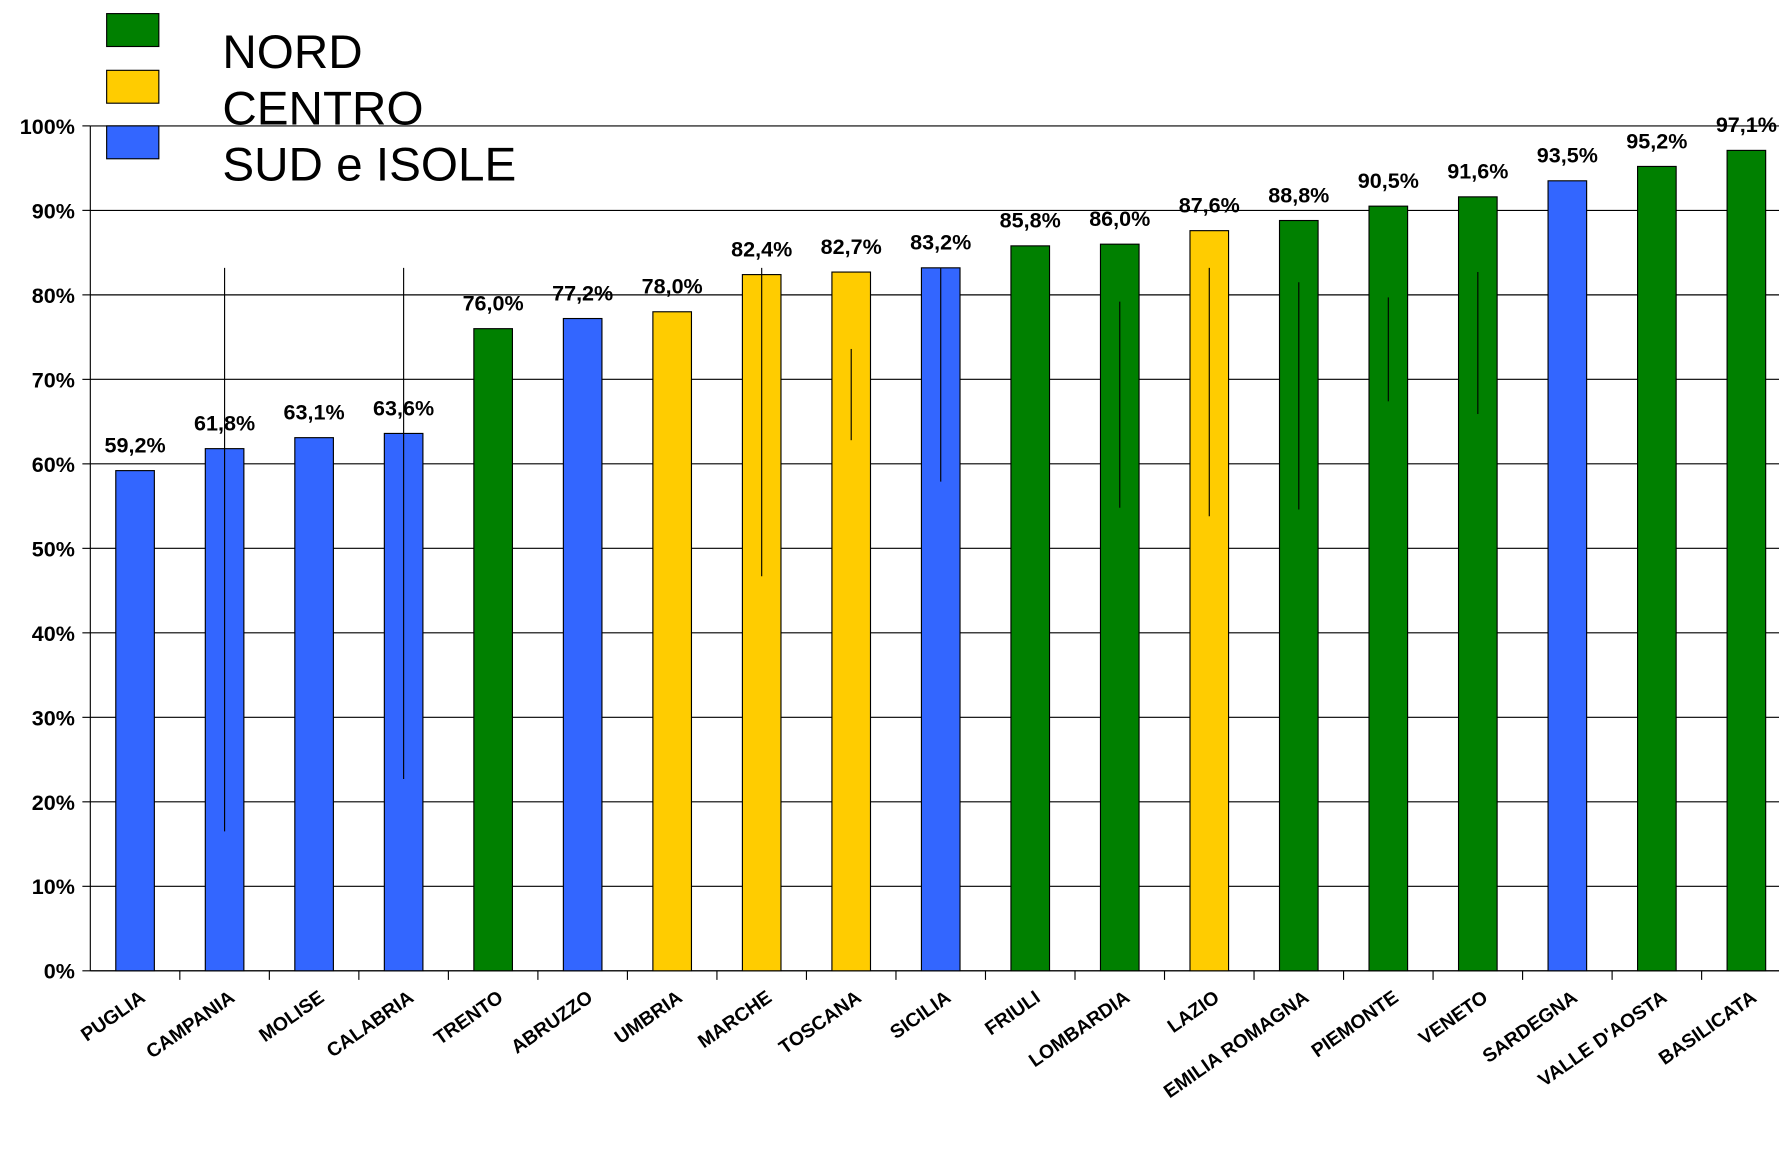 The height and width of the screenshot is (1150, 1779). I want to click on y-tick-label: 80%, so click(53, 295).